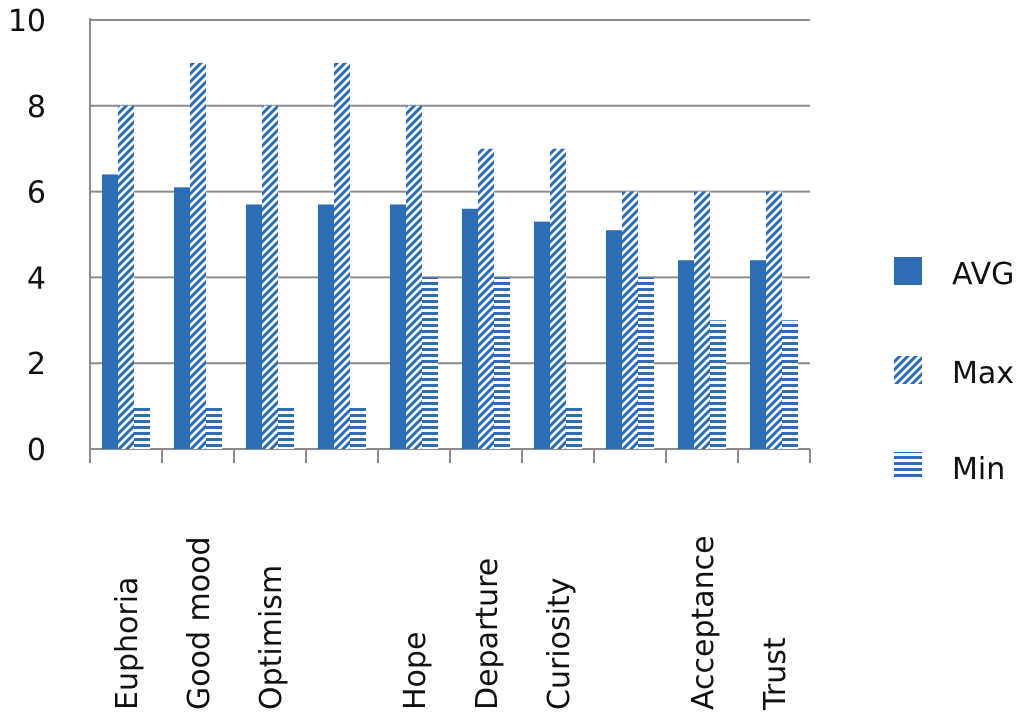 The image size is (1029, 717). Describe the element at coordinates (36, 107) in the screenshot. I see `y-tick-label: 8` at that location.